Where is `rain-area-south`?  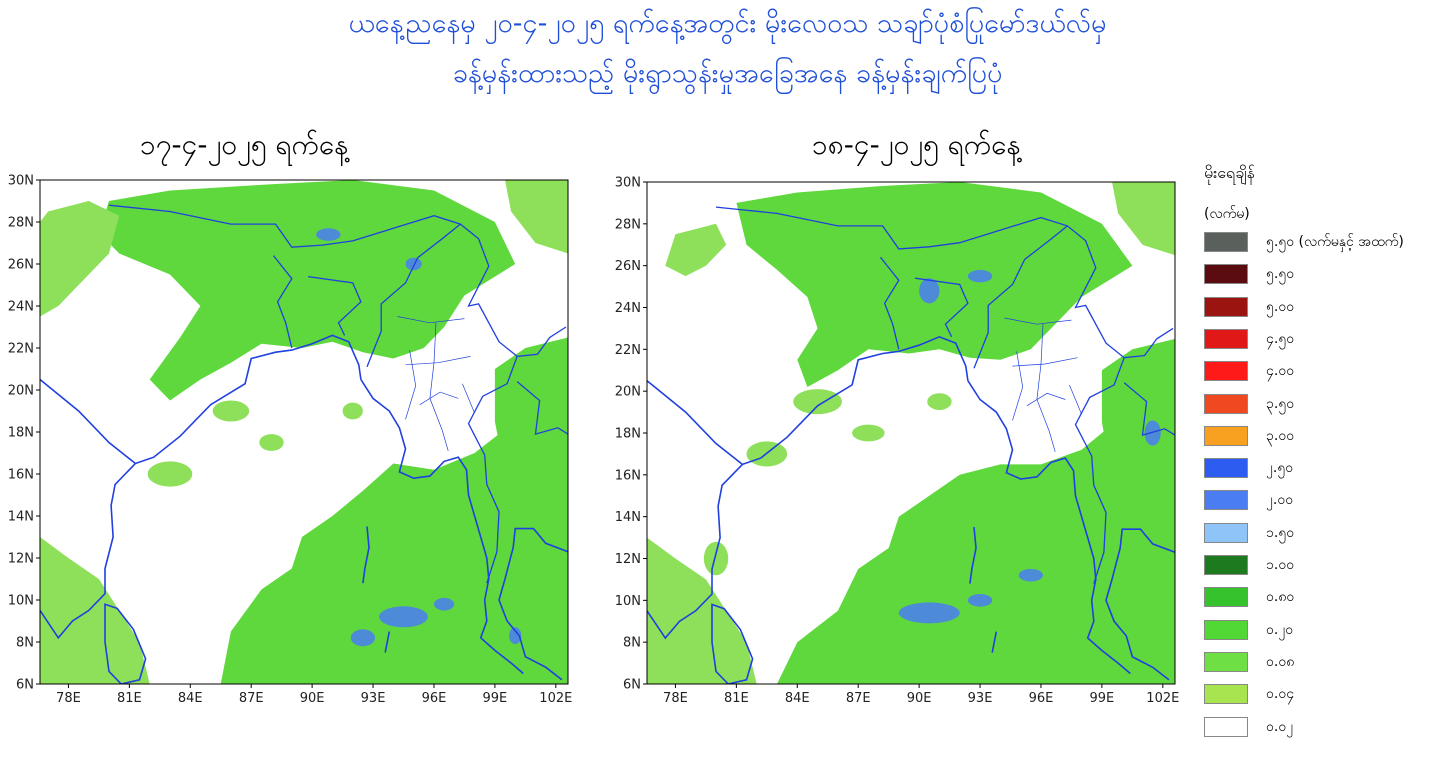
rain-area-south is located at coordinates (394, 531).